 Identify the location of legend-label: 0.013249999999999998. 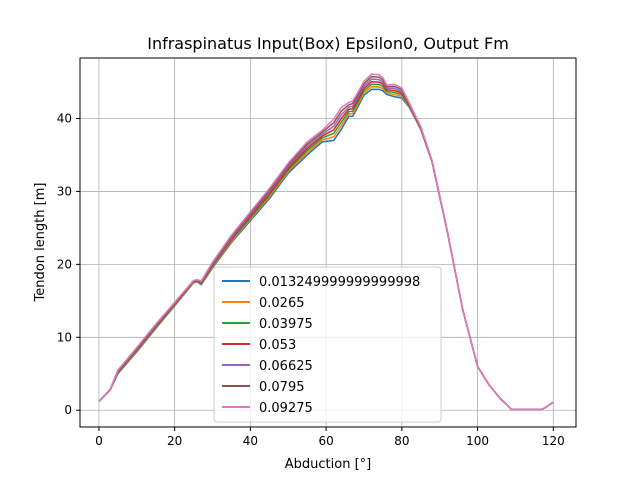
(339, 282).